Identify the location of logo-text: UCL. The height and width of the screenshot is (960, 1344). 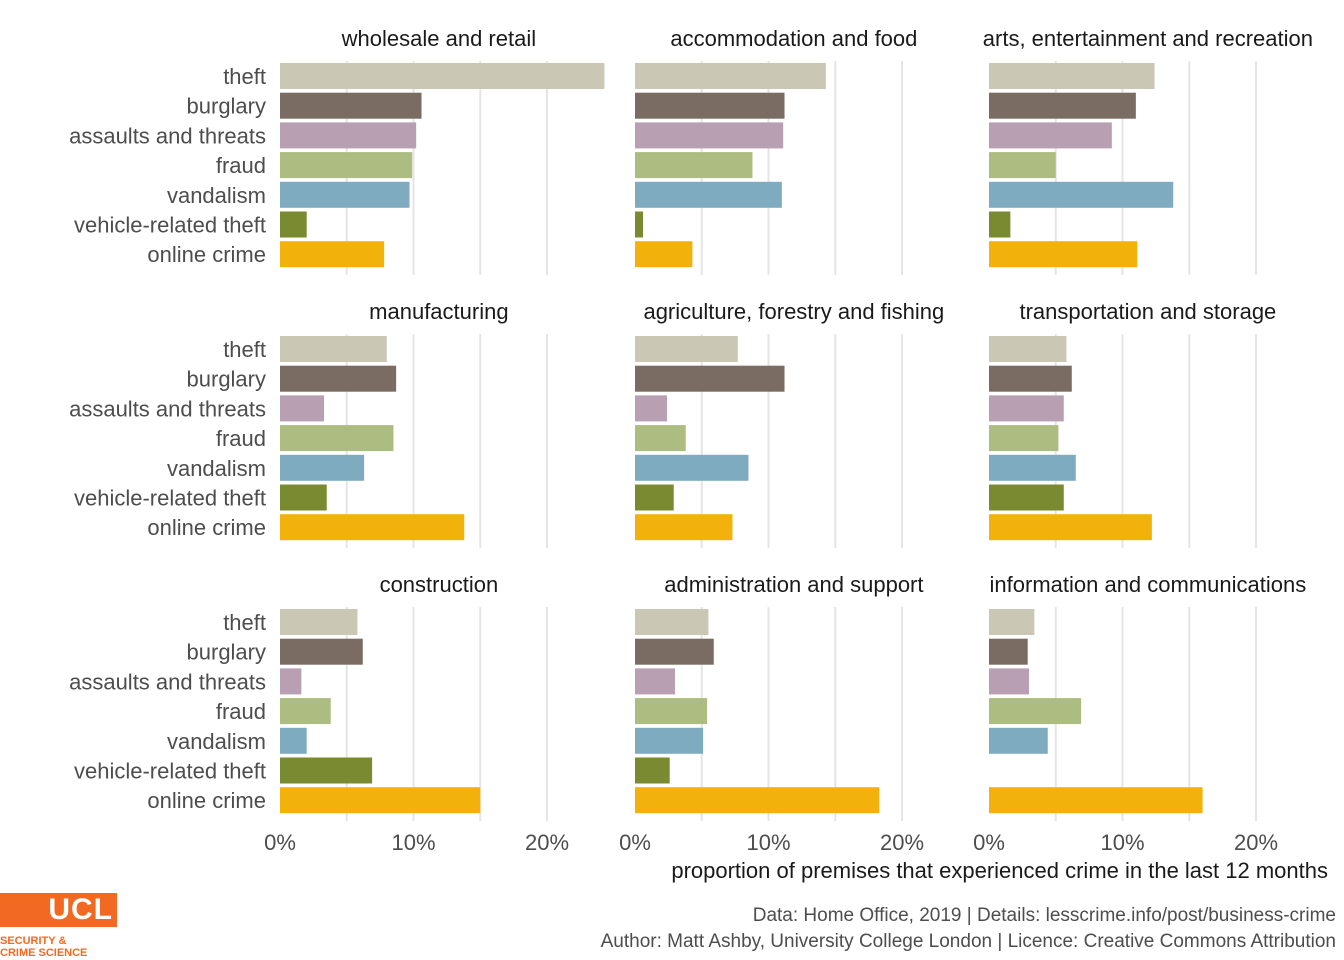
(80, 909).